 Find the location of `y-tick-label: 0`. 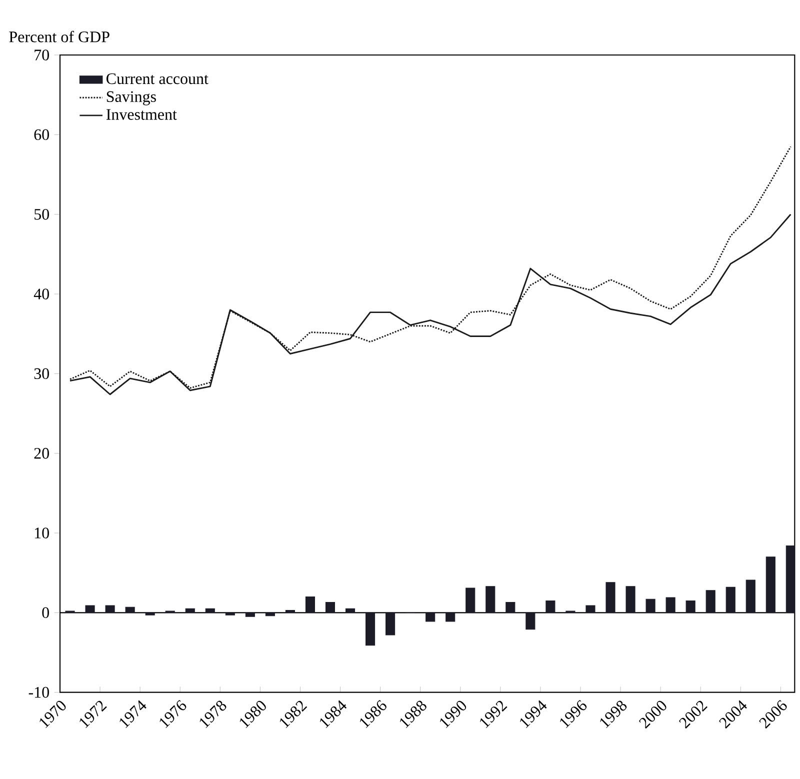

y-tick-label: 0 is located at coordinates (45, 612).